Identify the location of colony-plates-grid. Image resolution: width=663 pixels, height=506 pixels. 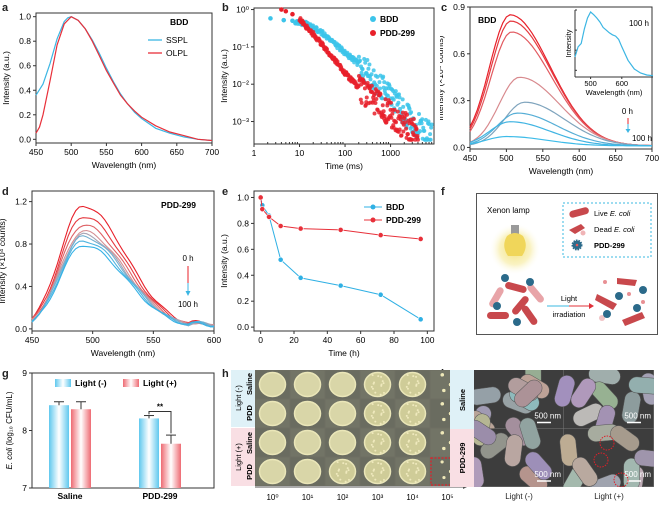
(360, 428).